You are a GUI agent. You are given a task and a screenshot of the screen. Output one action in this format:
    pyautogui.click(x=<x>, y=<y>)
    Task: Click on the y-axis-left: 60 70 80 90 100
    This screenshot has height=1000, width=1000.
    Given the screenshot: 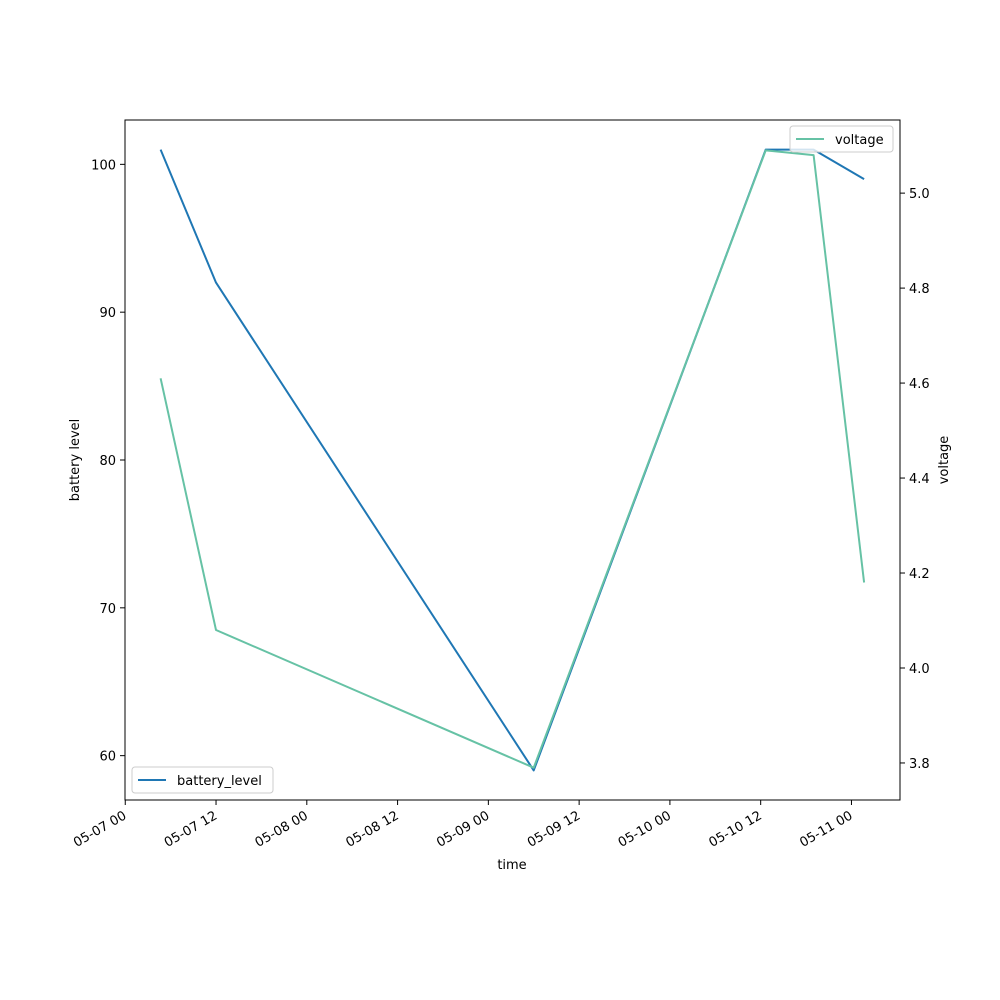 What is the action you would take?
    pyautogui.click(x=108, y=461)
    